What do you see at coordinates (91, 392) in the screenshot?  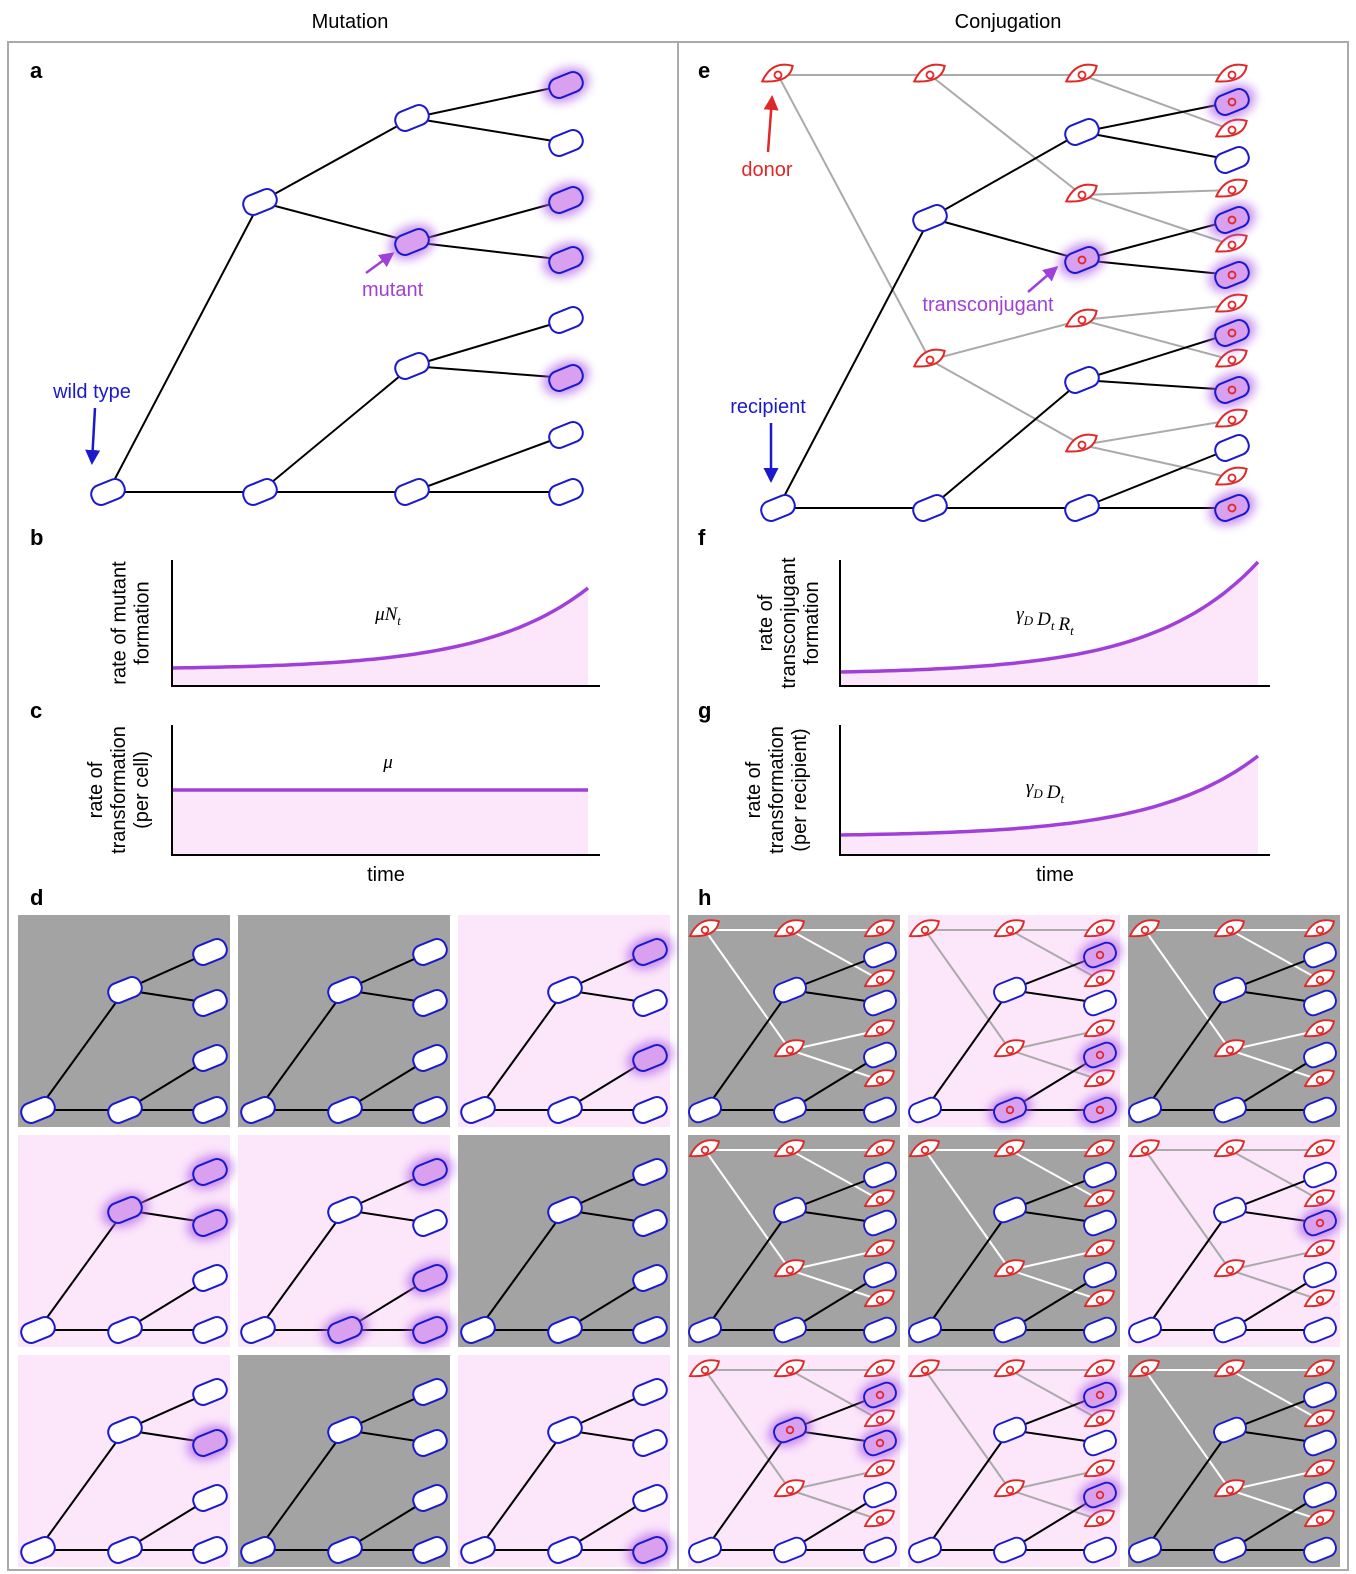 I see `annotation: wild type` at bounding box center [91, 392].